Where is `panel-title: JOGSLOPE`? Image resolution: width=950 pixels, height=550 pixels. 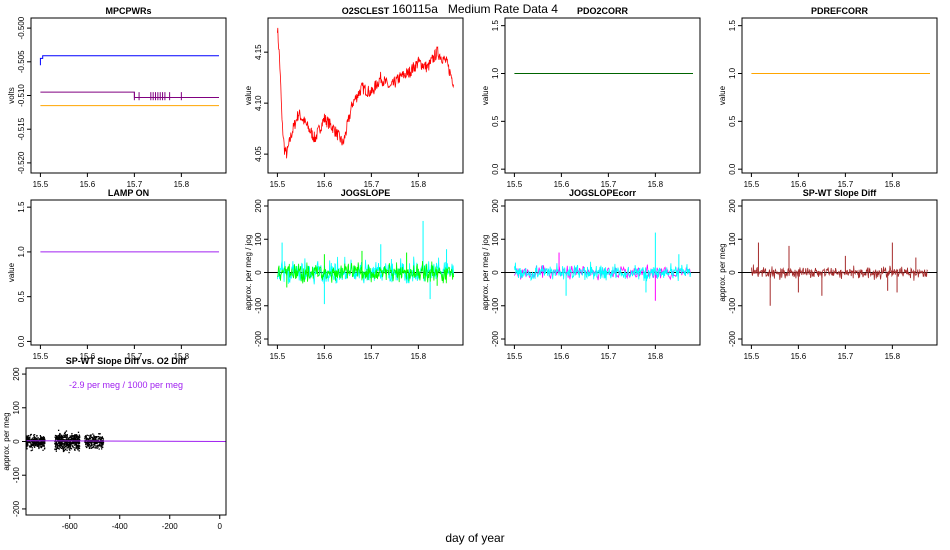
panel-title: JOGSLOPE is located at coordinates (366, 193).